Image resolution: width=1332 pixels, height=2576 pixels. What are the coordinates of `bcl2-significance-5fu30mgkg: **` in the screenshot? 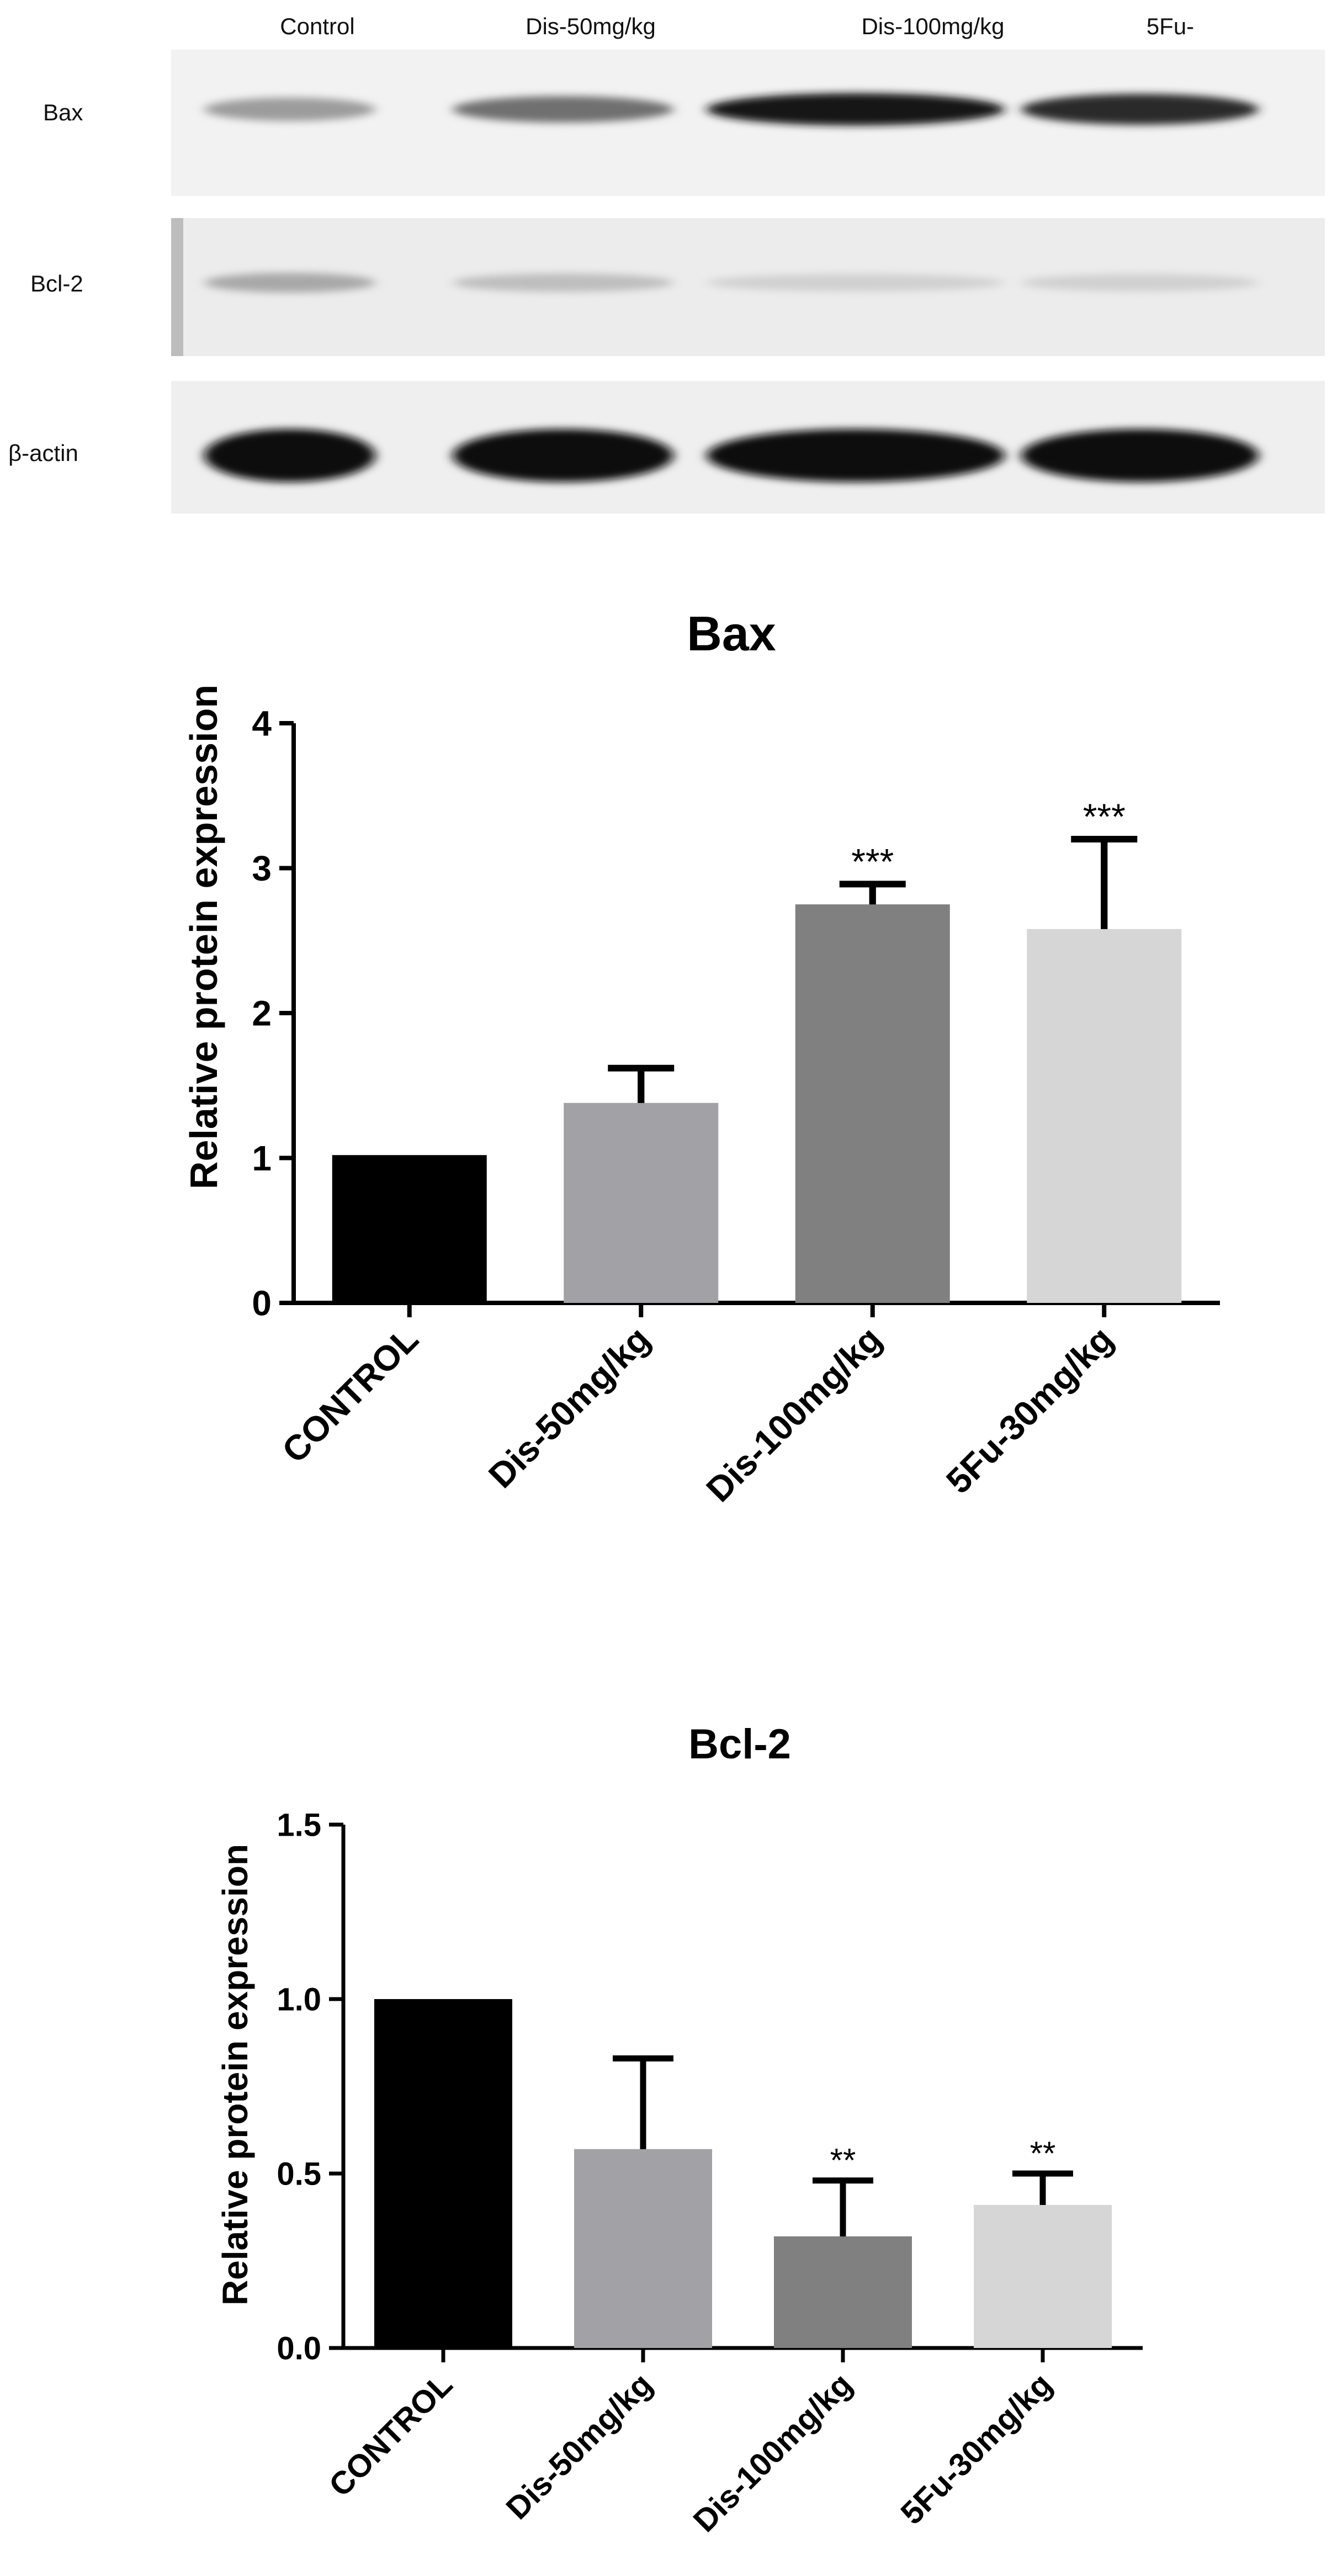 It's located at (1043, 2153).